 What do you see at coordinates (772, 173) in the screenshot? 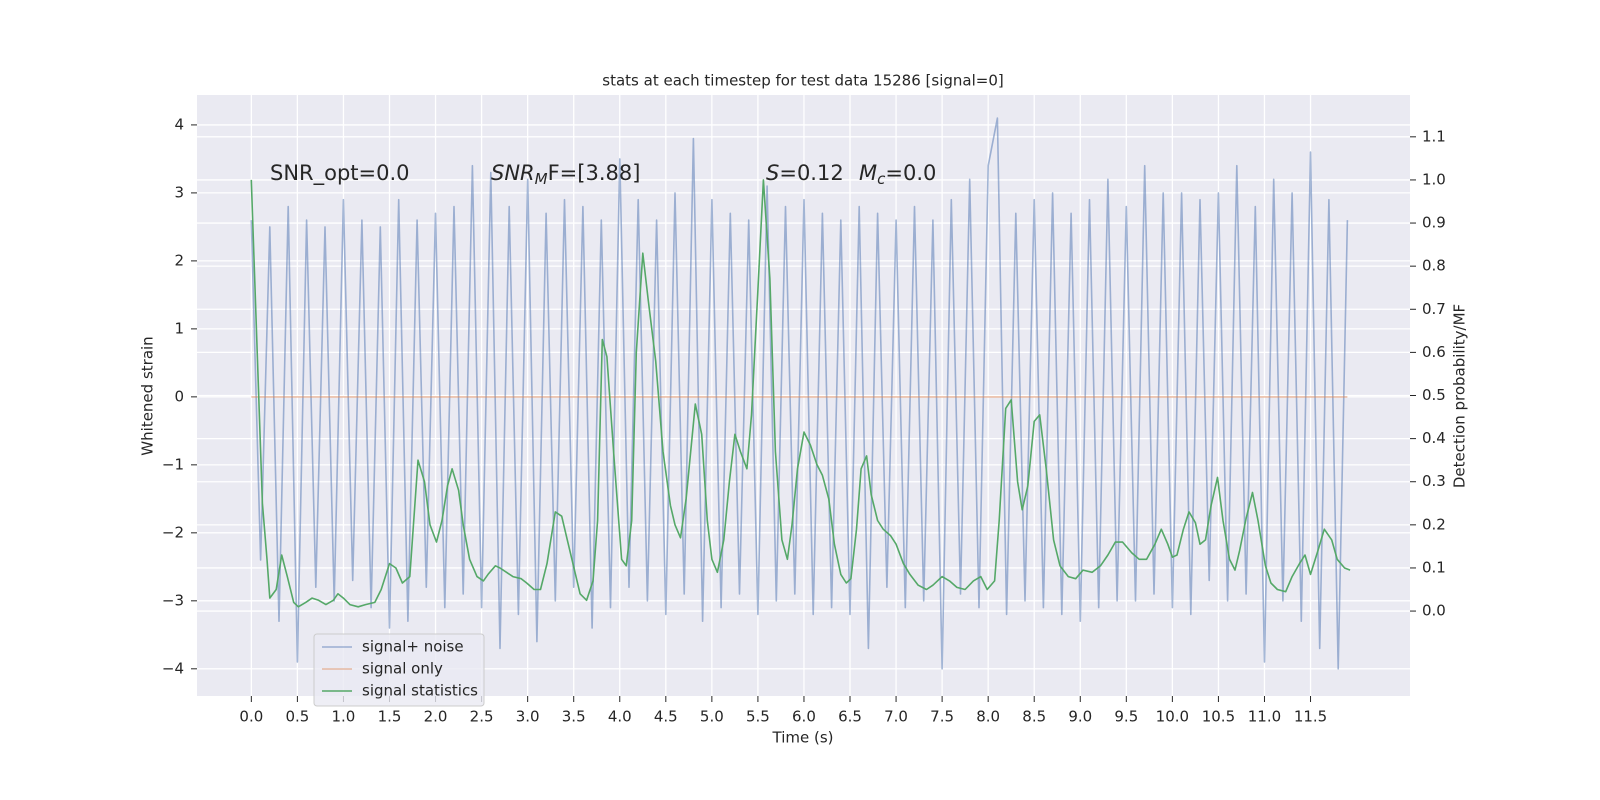
I see `annotation-part: S` at bounding box center [772, 173].